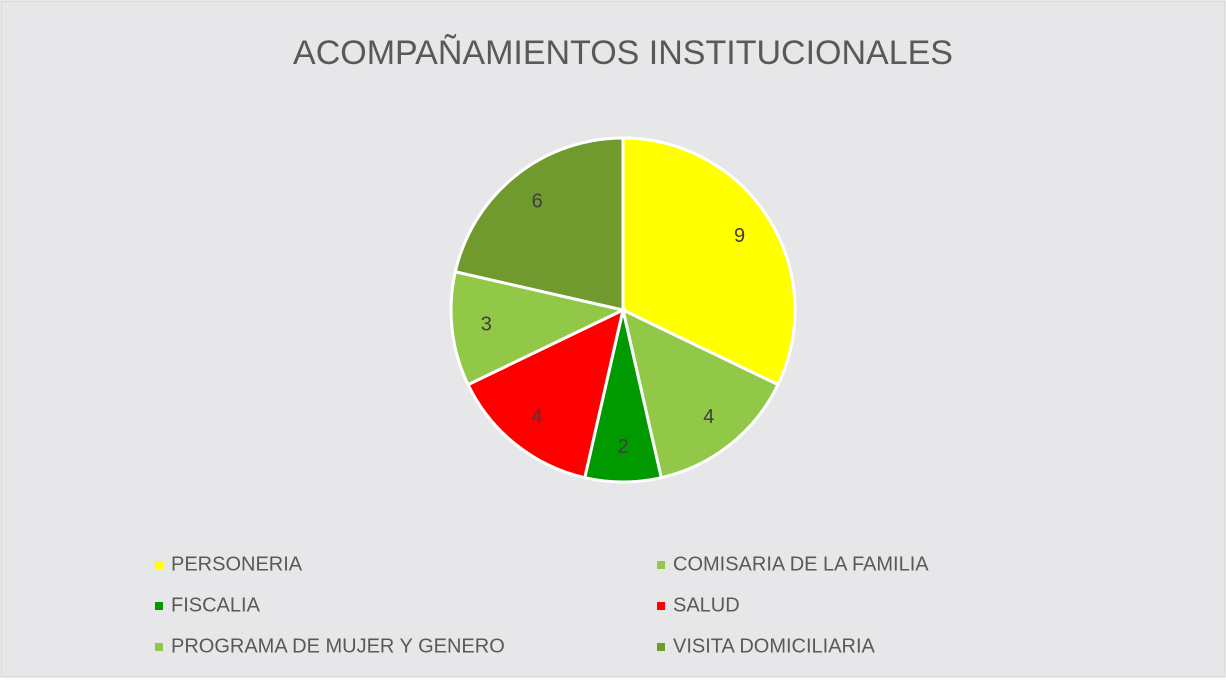 Image resolution: width=1226 pixels, height=683 pixels. Describe the element at coordinates (486, 325) in the screenshot. I see `data-label: 3` at that location.